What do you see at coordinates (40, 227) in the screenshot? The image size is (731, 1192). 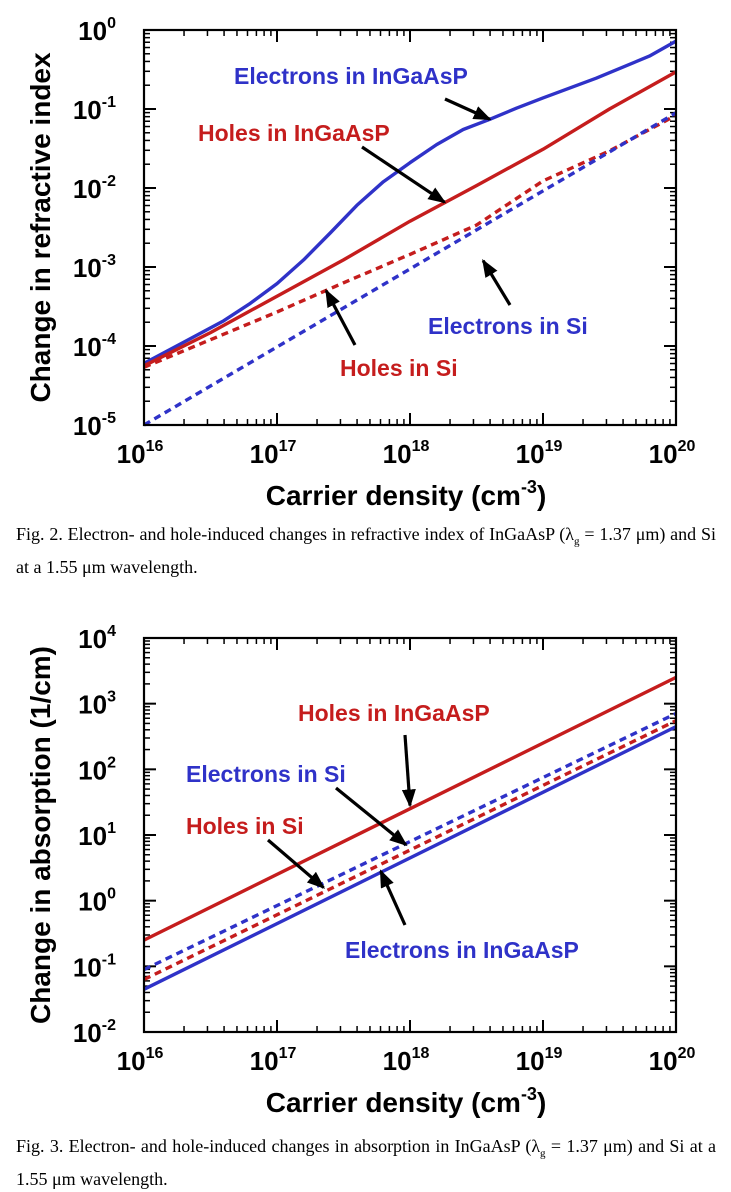 I see `y-axis-label: Change in refractive index` at bounding box center [40, 227].